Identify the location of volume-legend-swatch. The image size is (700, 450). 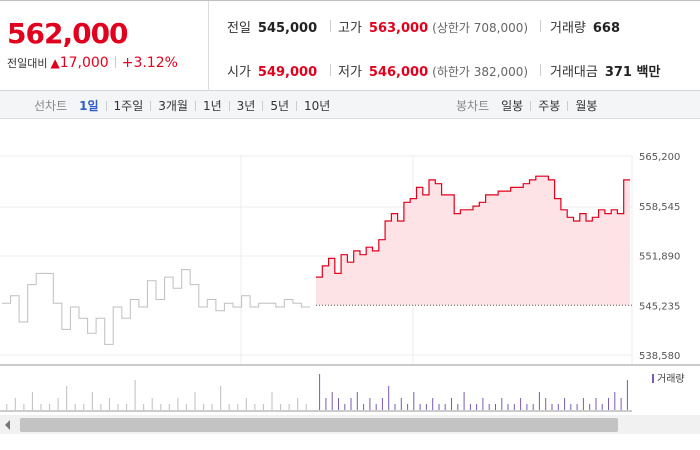
(653, 378).